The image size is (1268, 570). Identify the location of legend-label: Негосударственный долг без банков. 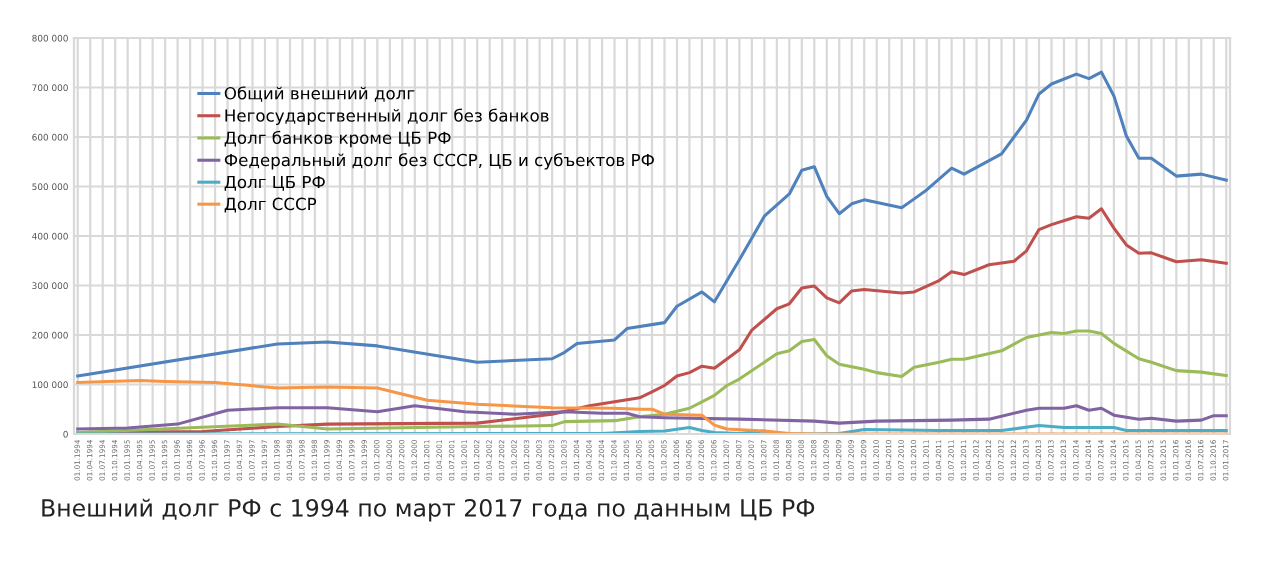
(387, 117).